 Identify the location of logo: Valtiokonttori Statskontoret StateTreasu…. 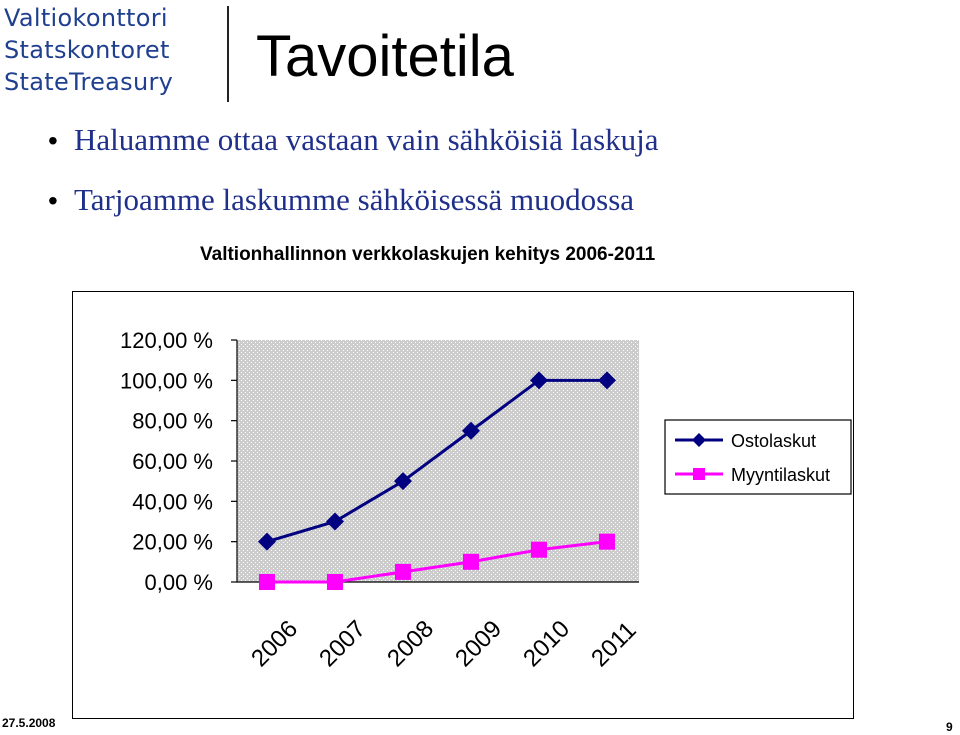
(106, 50).